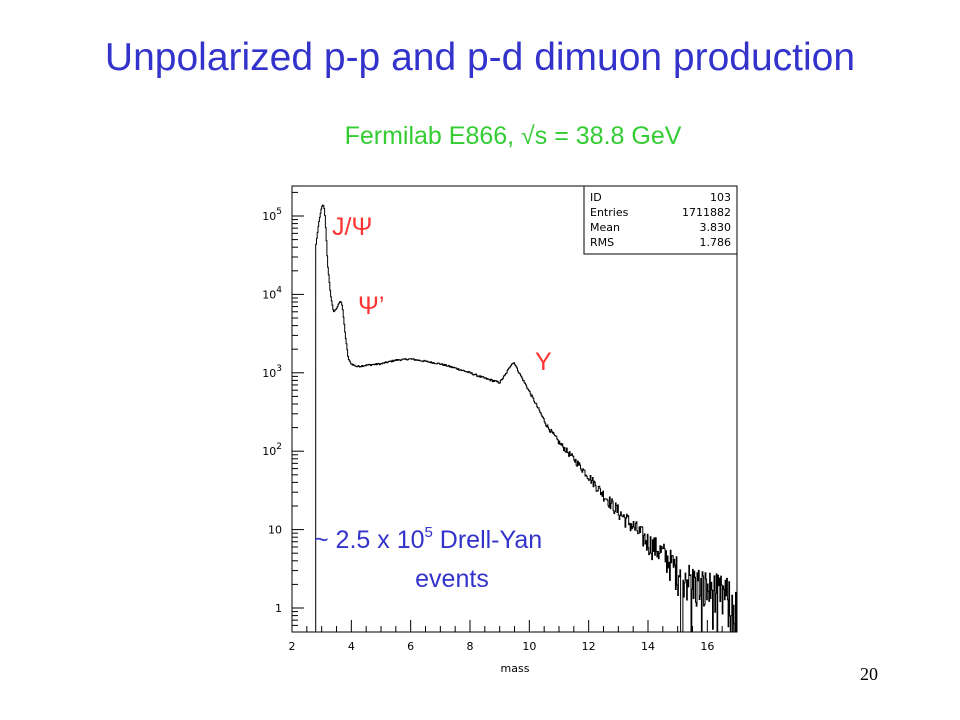 The width and height of the screenshot is (960, 720). Describe the element at coordinates (716, 227) in the screenshot. I see `stats-value-mean: 3.830` at that location.